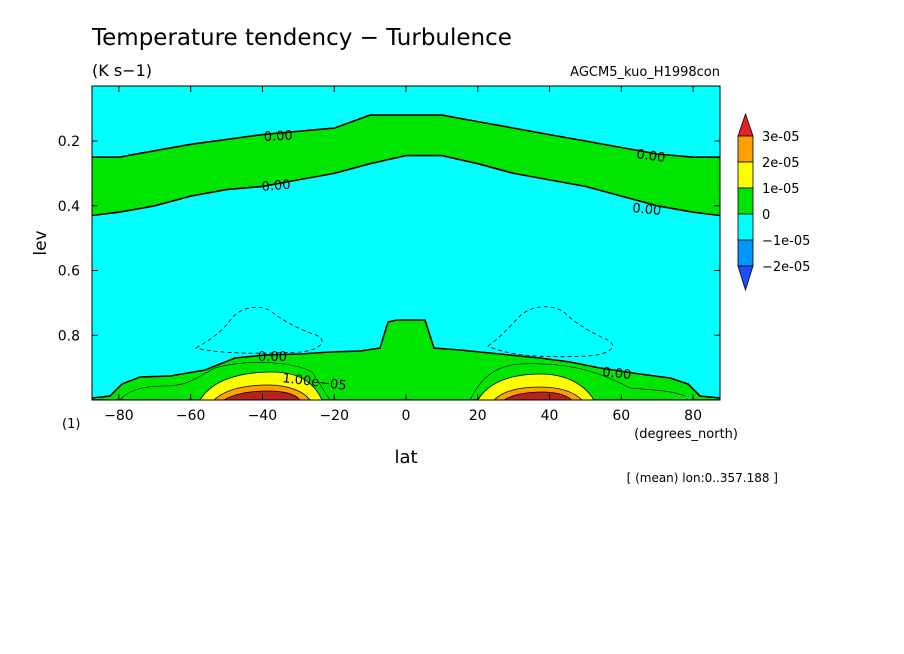 The width and height of the screenshot is (904, 654). Describe the element at coordinates (786, 267) in the screenshot. I see `colorbar-label: −2e-05` at that location.